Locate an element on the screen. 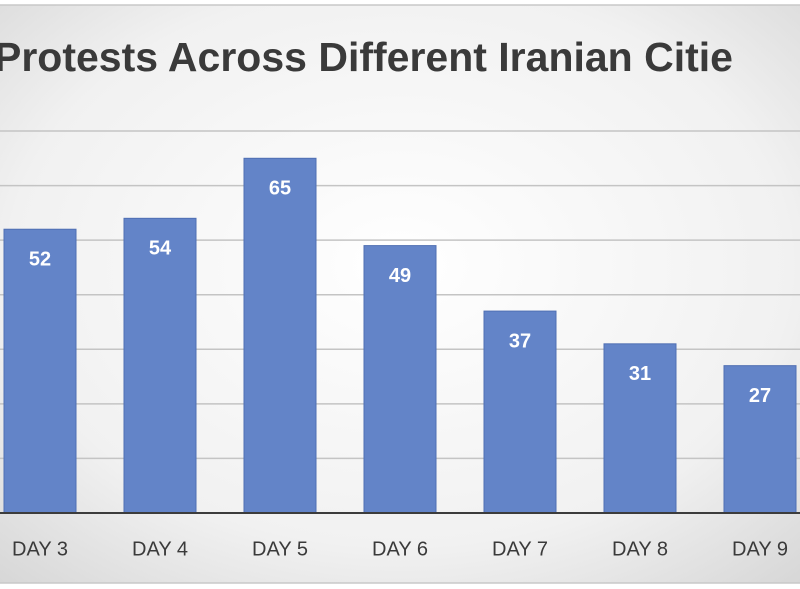  x-tick-label: DAY 8 is located at coordinates (640, 549).